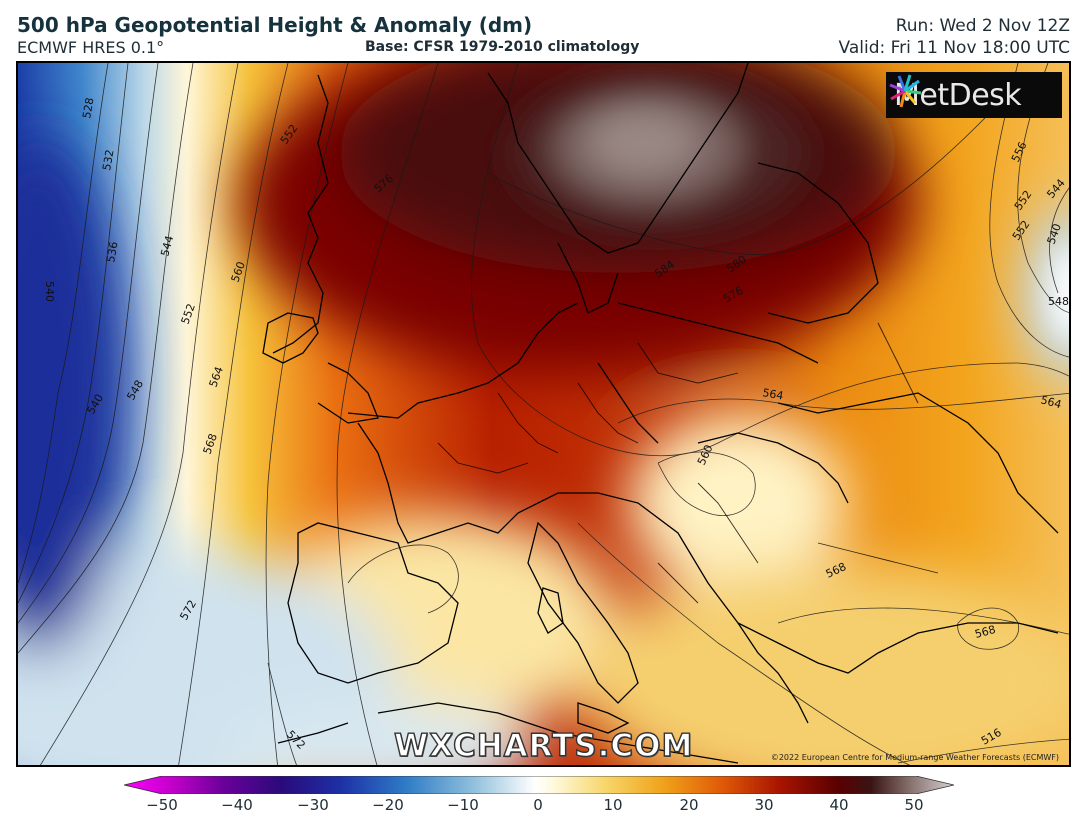  I want to click on valid-time: Valid: Fri 11 Nov 18:00 UTC, so click(954, 48).